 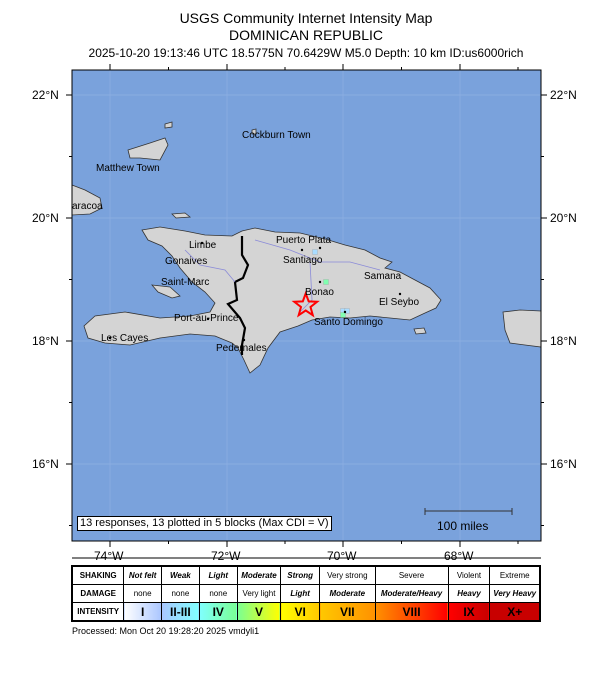 I want to click on hispaniola, so click(x=262, y=300).